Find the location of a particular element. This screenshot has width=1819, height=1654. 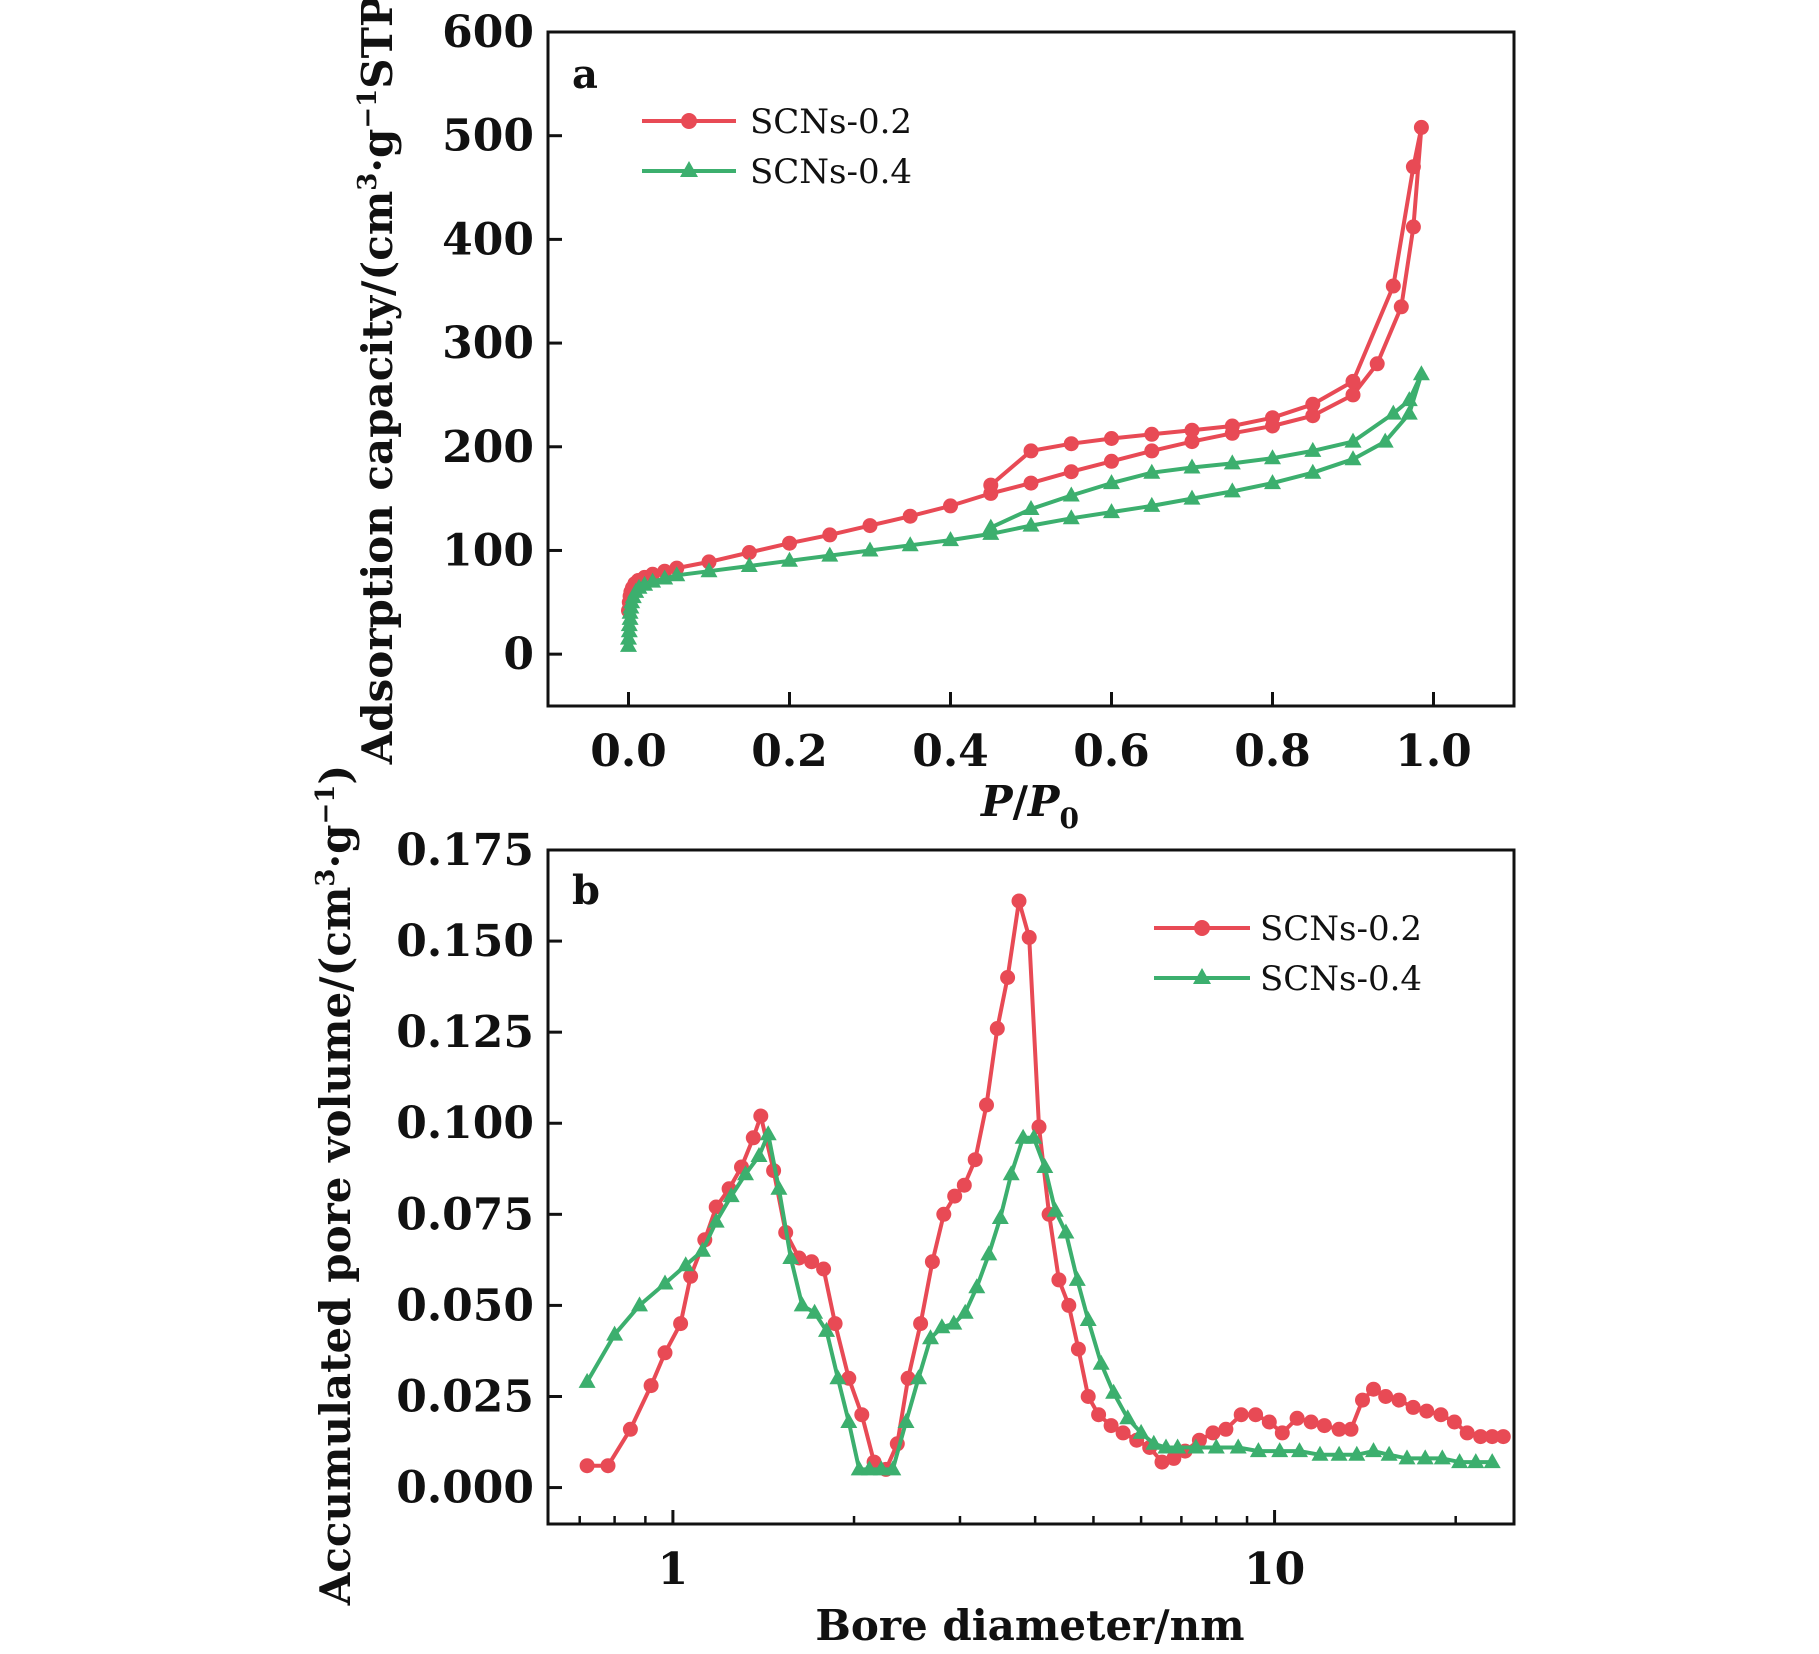

x-axis-label-a-part1: P is located at coordinates (997, 801).